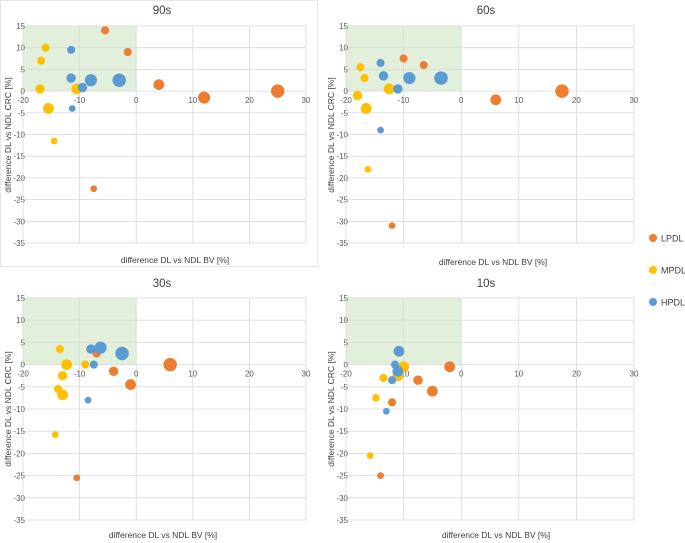 This screenshot has width=685, height=543. What do you see at coordinates (162, 284) in the screenshot?
I see `chart-title: 30s` at bounding box center [162, 284].